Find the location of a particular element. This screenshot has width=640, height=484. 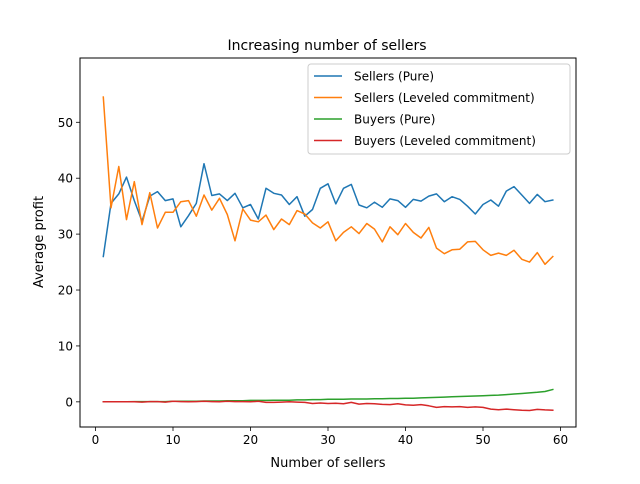

x-tick-label: 0 is located at coordinates (96, 440).